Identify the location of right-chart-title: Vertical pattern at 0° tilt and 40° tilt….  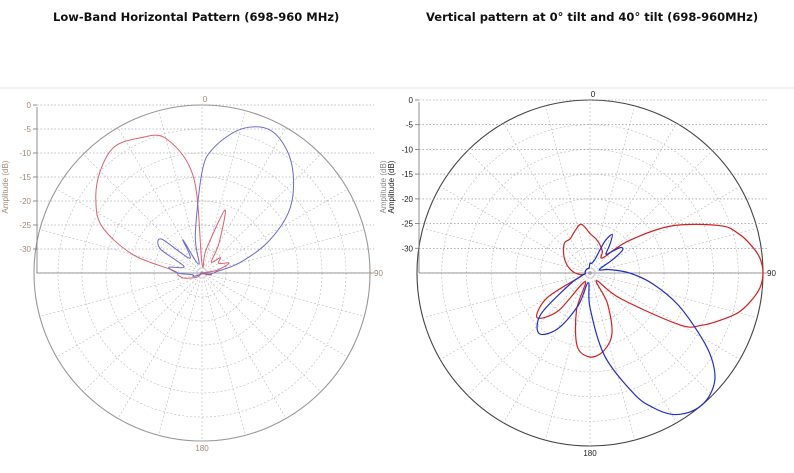
(592, 17).